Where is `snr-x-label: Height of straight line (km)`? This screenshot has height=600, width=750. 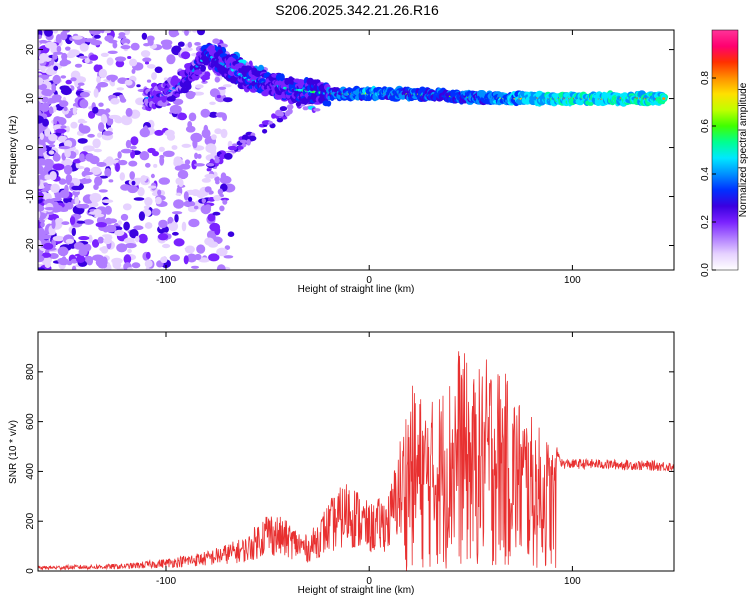 snr-x-label: Height of straight line (km) is located at coordinates (356, 590).